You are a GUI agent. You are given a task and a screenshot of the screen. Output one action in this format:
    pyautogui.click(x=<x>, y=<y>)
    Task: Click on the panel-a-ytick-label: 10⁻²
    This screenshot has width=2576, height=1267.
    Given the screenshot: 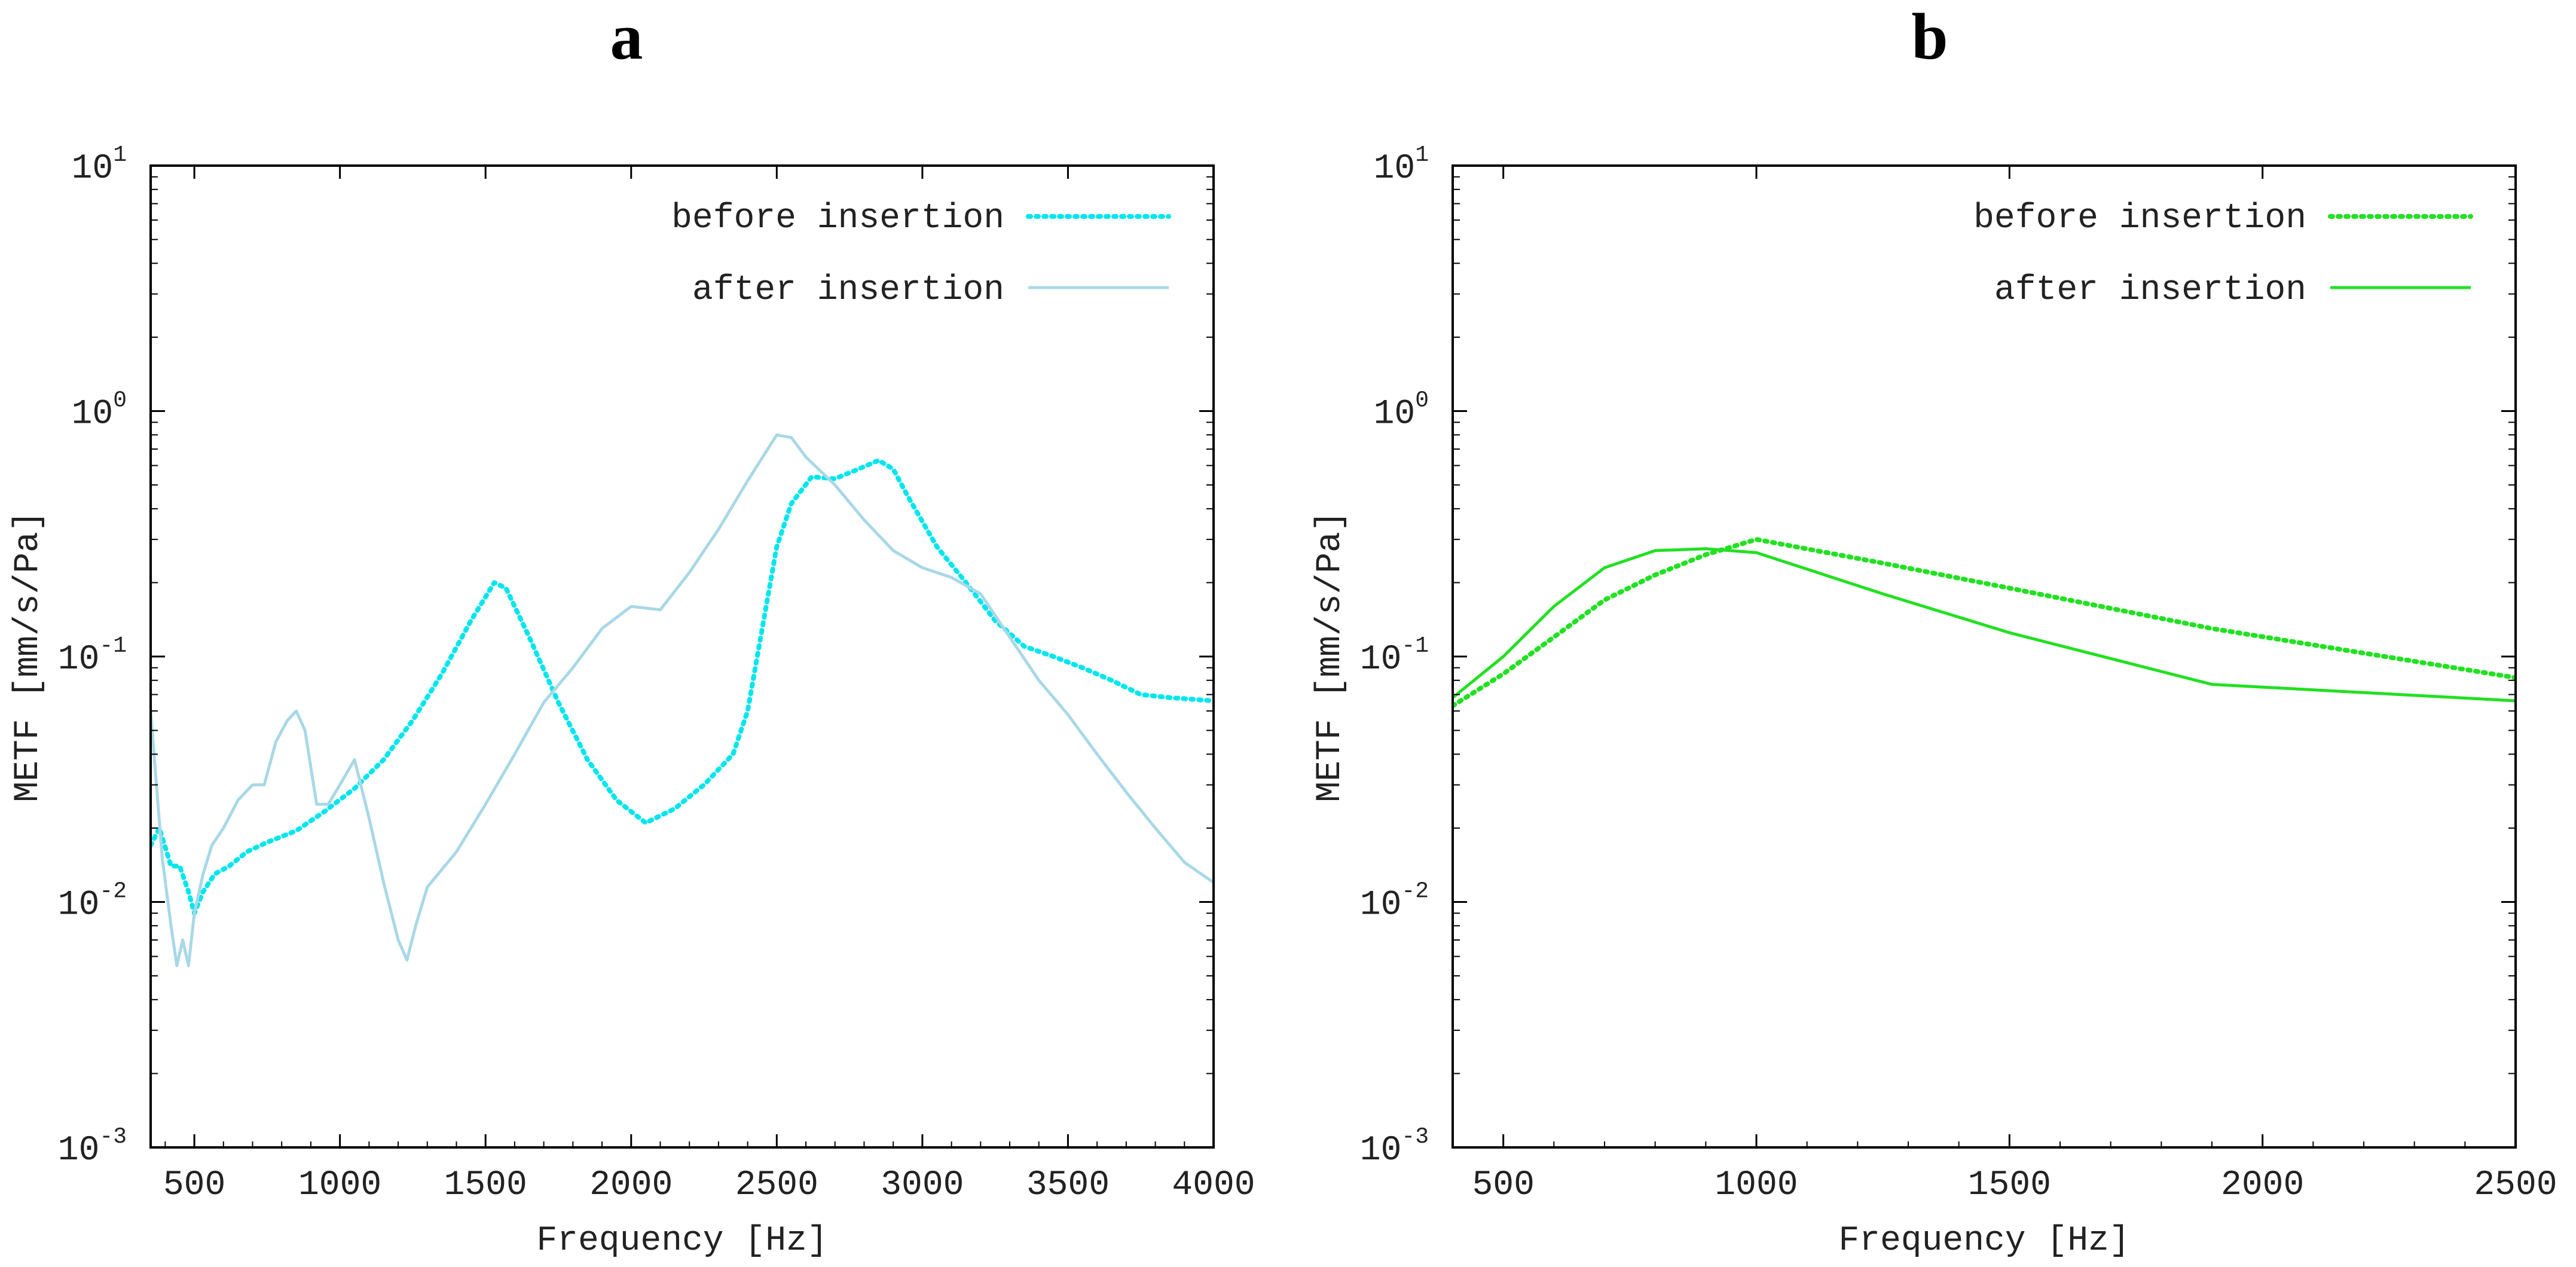 What is the action you would take?
    pyautogui.click(x=92, y=902)
    